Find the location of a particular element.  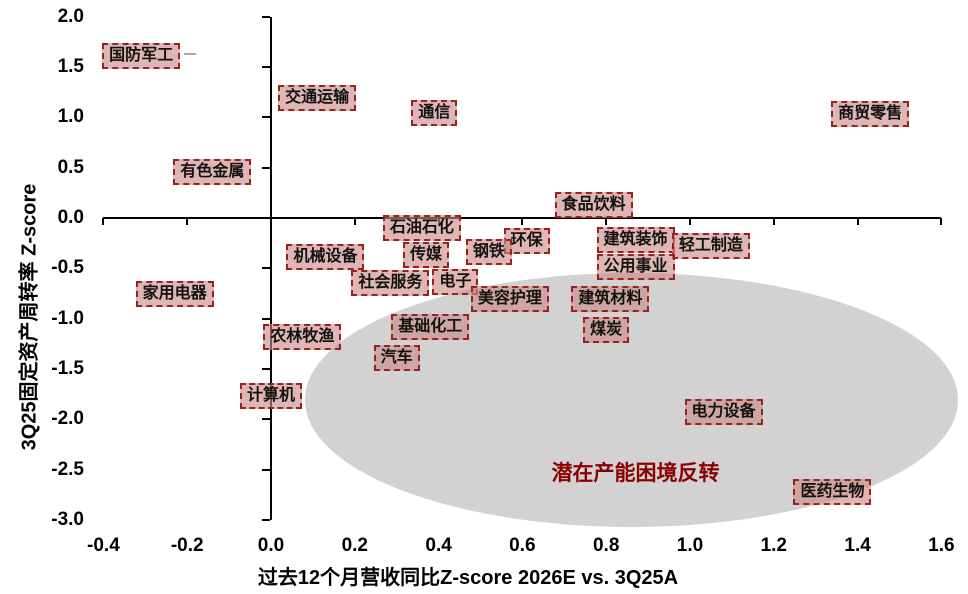

industry-label: 通信 is located at coordinates (434, 113).